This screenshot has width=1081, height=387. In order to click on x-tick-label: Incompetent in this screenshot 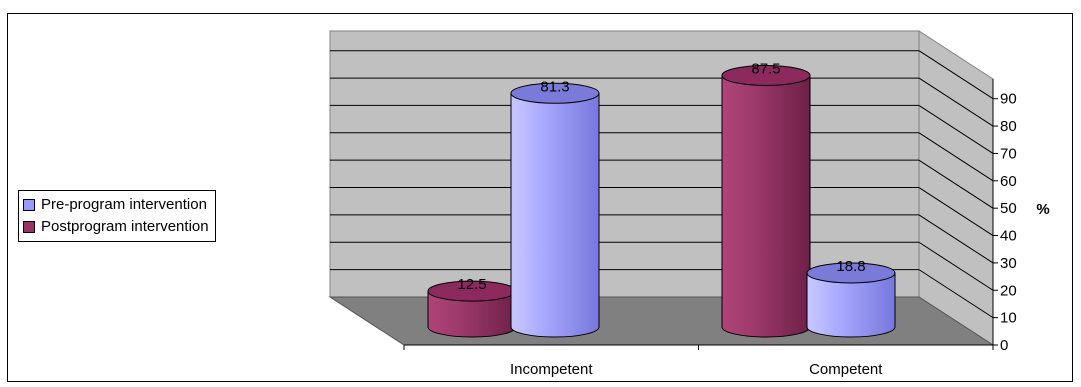, I will do `click(551, 369)`.